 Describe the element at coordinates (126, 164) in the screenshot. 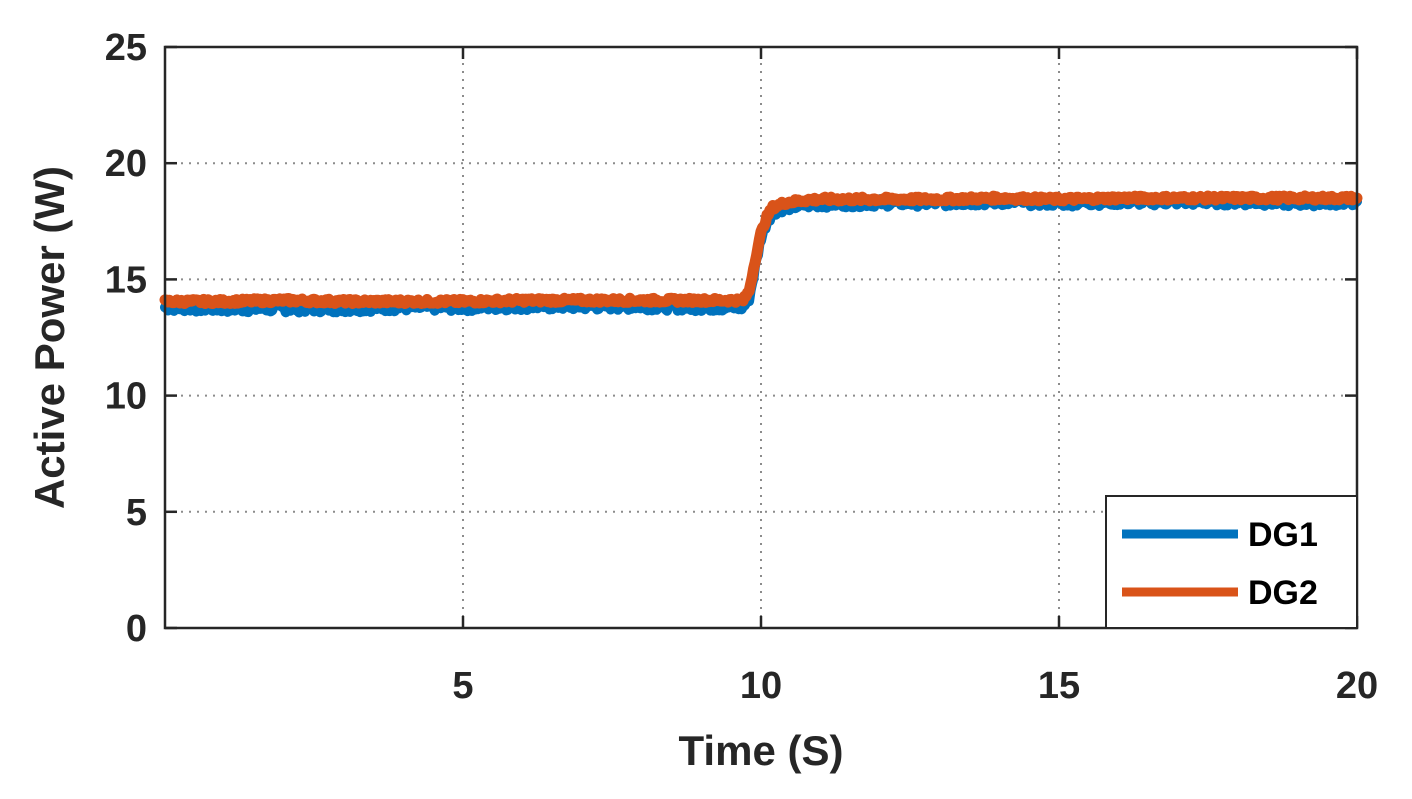

I see `y-tick-label: 20` at that location.